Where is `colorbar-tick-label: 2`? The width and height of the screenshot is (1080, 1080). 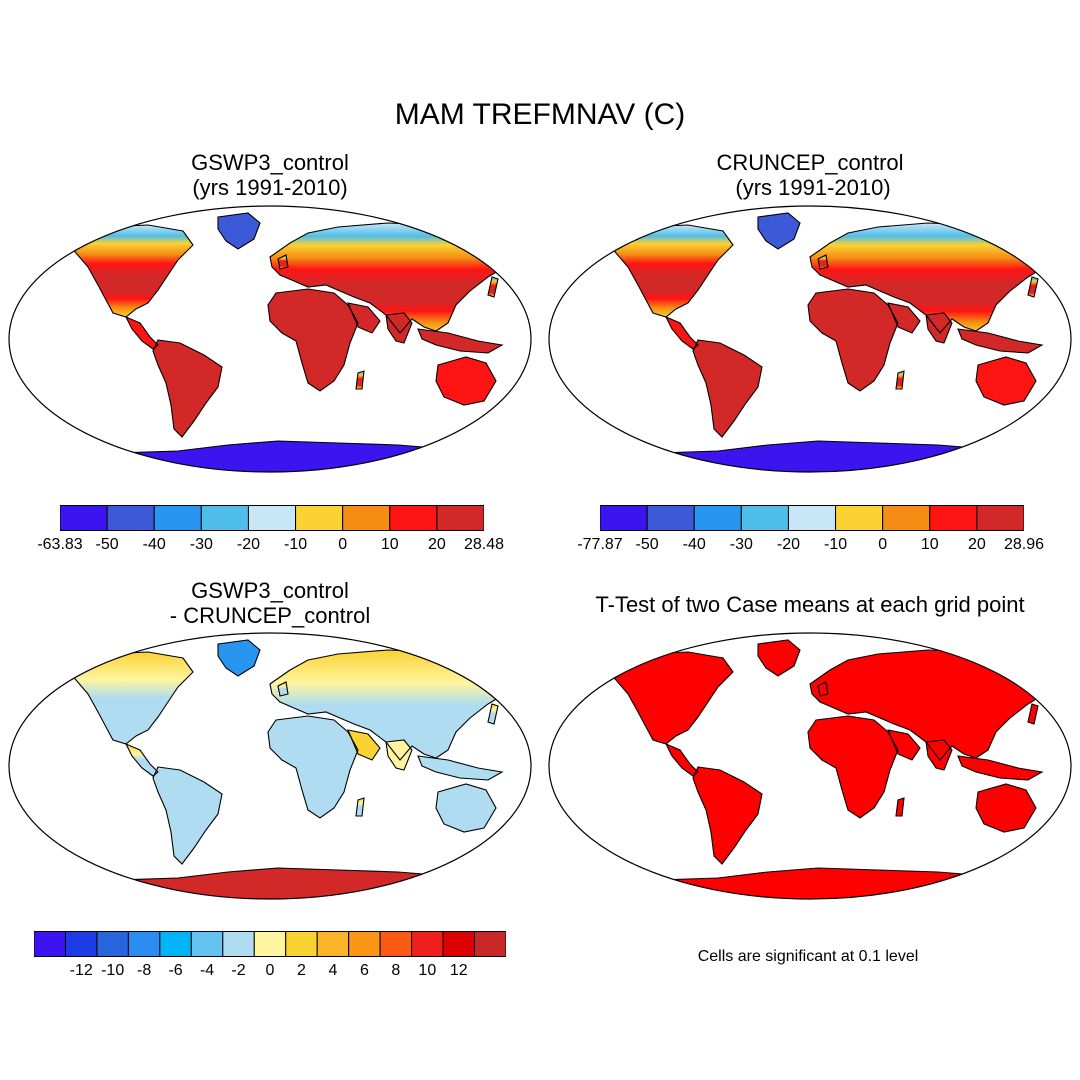 colorbar-tick-label: 2 is located at coordinates (301, 970).